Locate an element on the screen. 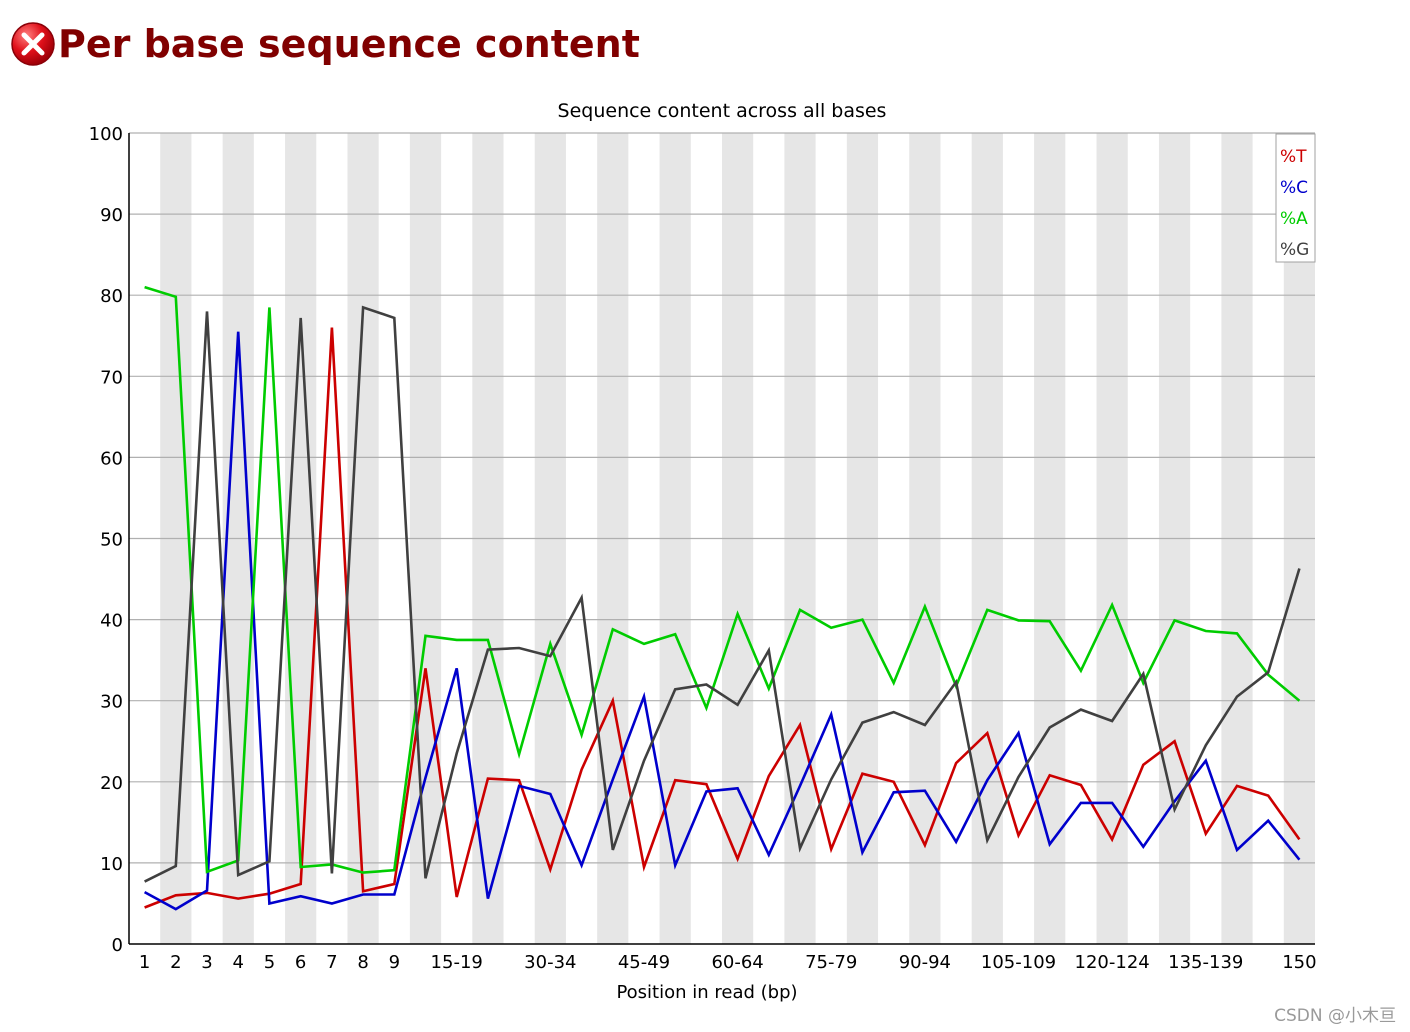 The image size is (1410, 1032). x-axis-label: Position in read (bp) is located at coordinates (706, 992).